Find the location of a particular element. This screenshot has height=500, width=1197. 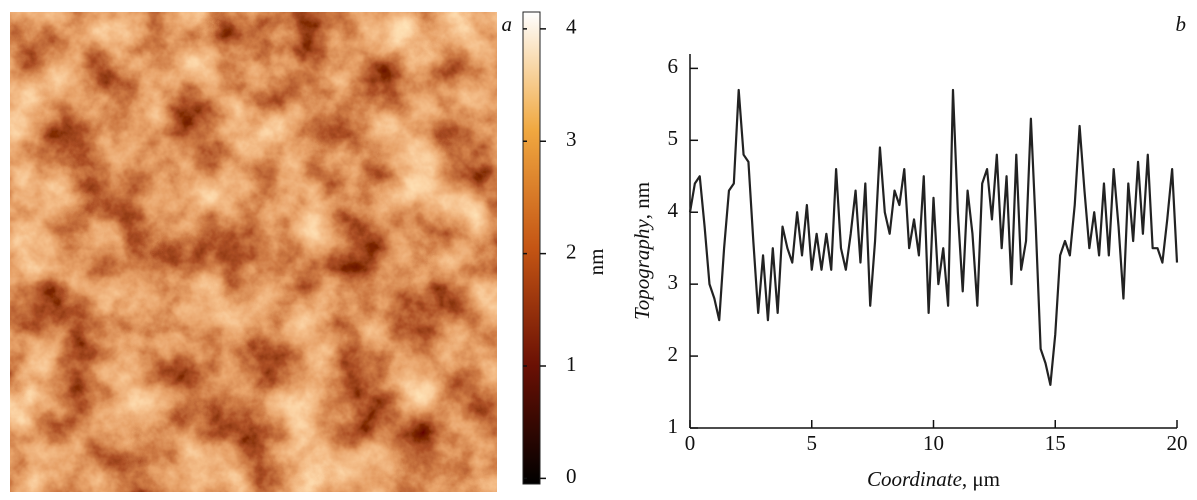

panel-label: b is located at coordinates (1181, 24).